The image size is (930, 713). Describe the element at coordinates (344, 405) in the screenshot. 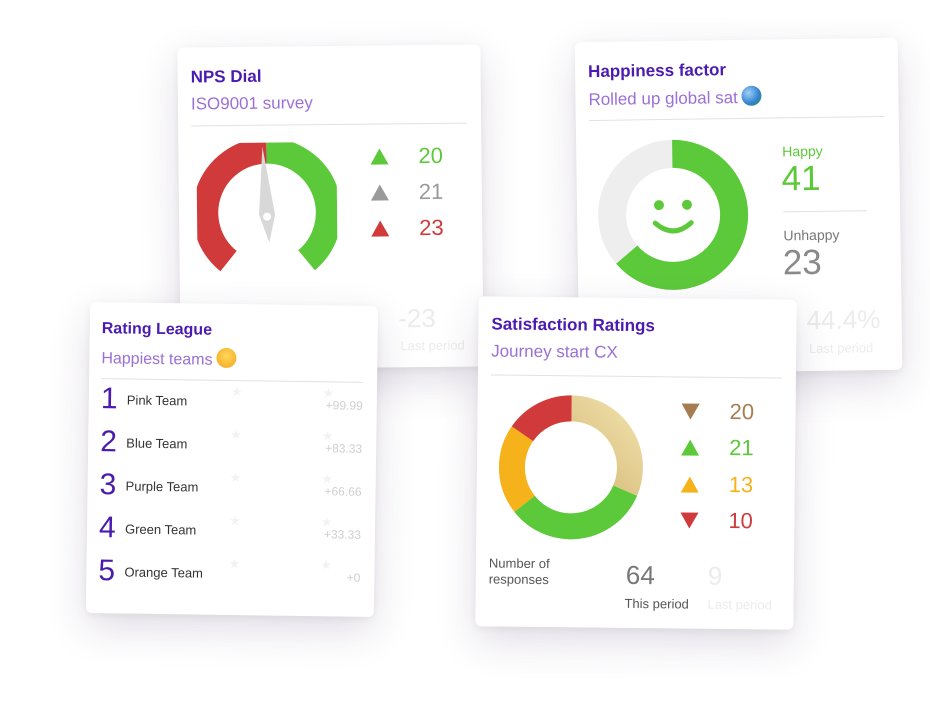

I see `team-score: +99.99` at that location.